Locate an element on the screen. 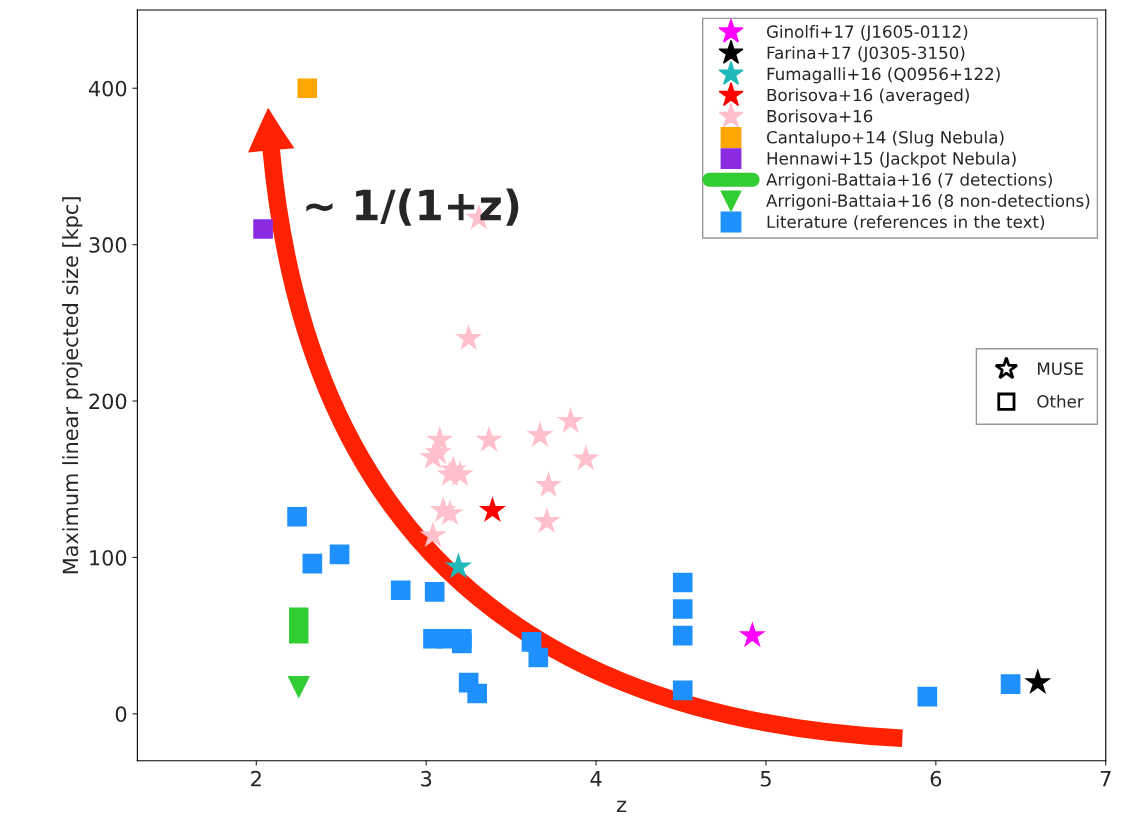 The height and width of the screenshot is (836, 1126). legend-label: Cantalupo+14 (Slug Nebula) is located at coordinates (885, 138).